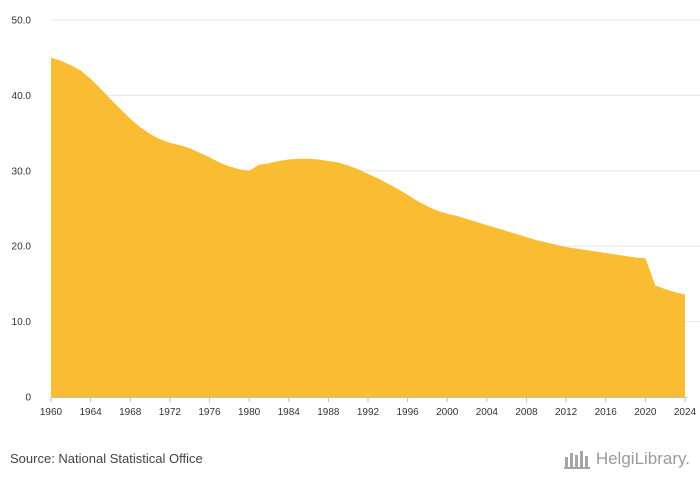 The width and height of the screenshot is (700, 483). What do you see at coordinates (170, 412) in the screenshot?
I see `x-tick-label: 1972` at bounding box center [170, 412].